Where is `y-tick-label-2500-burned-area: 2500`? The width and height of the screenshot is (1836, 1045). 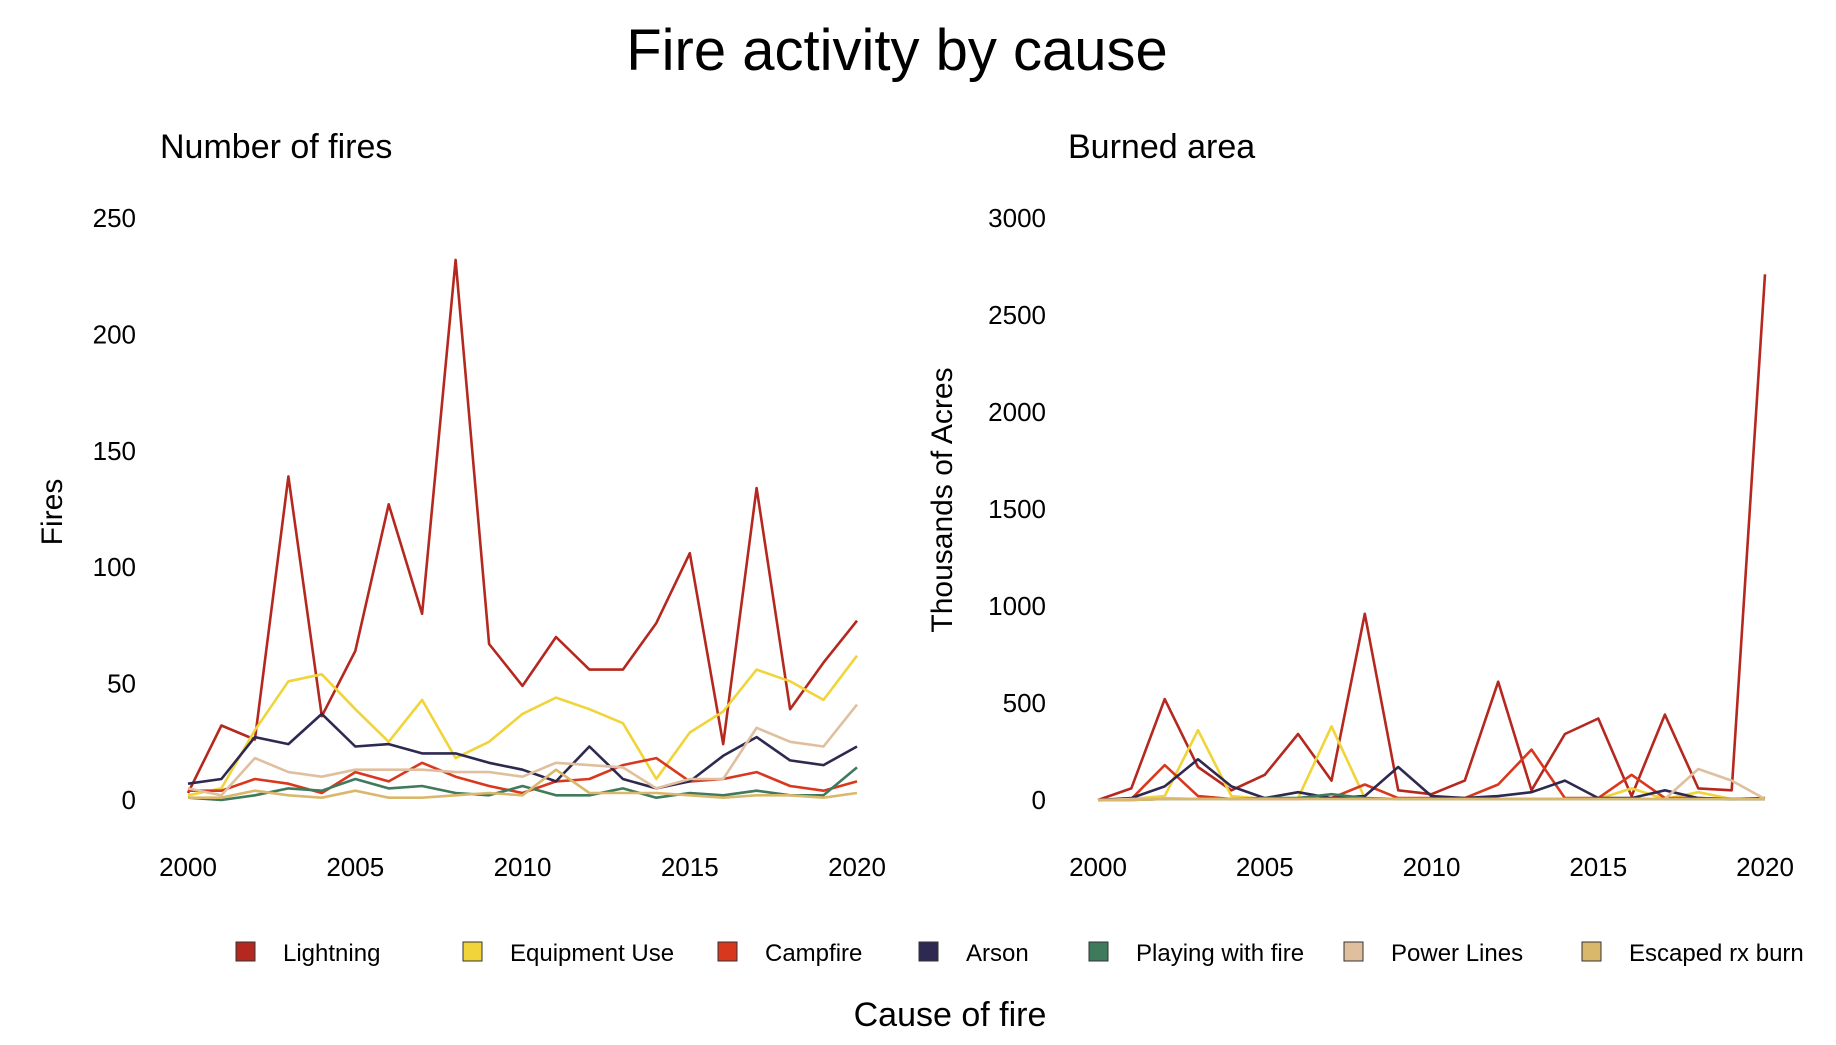
y-tick-label-2500-burned-area: 2500 is located at coordinates (1017, 315).